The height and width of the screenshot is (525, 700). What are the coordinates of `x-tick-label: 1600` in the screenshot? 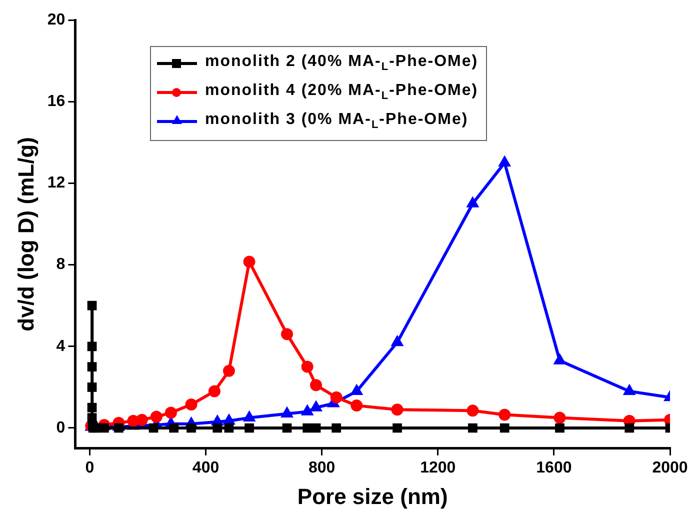 It's located at (554, 467).